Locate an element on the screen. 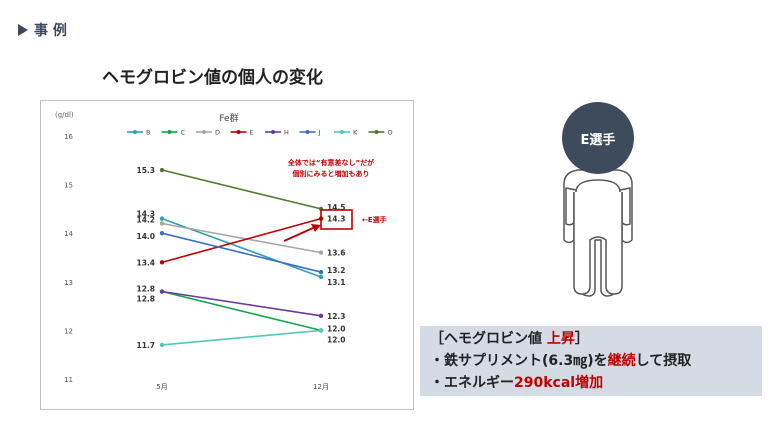  data-label-K-dec: 12.0 is located at coordinates (336, 339).